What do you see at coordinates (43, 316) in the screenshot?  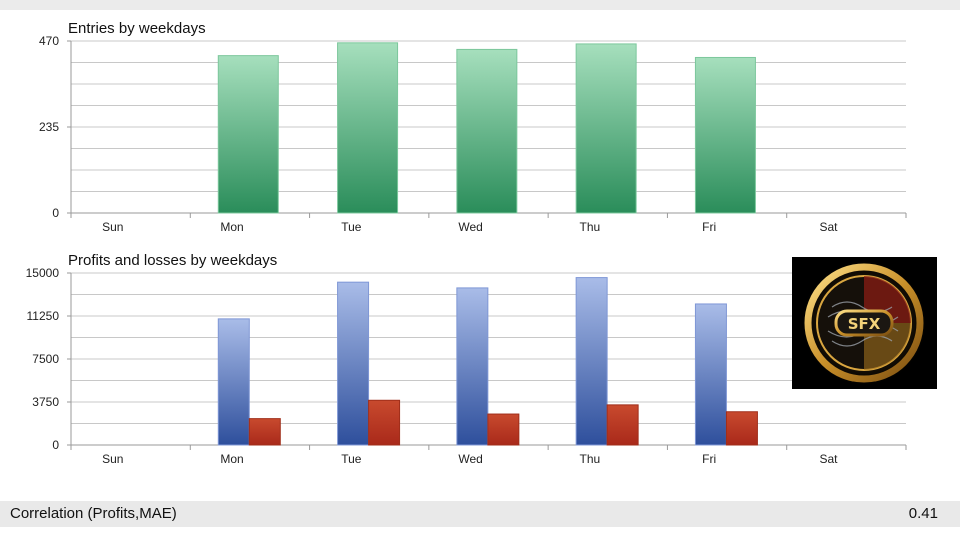 I see `pl-y-tick-label: 11250` at bounding box center [43, 316].